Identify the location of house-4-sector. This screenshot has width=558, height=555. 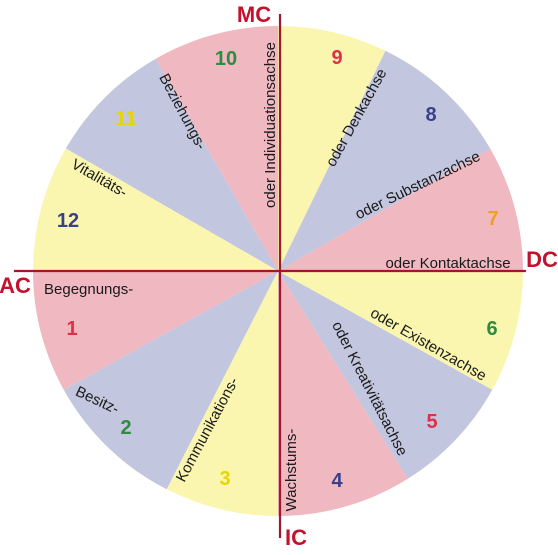
(343, 393).